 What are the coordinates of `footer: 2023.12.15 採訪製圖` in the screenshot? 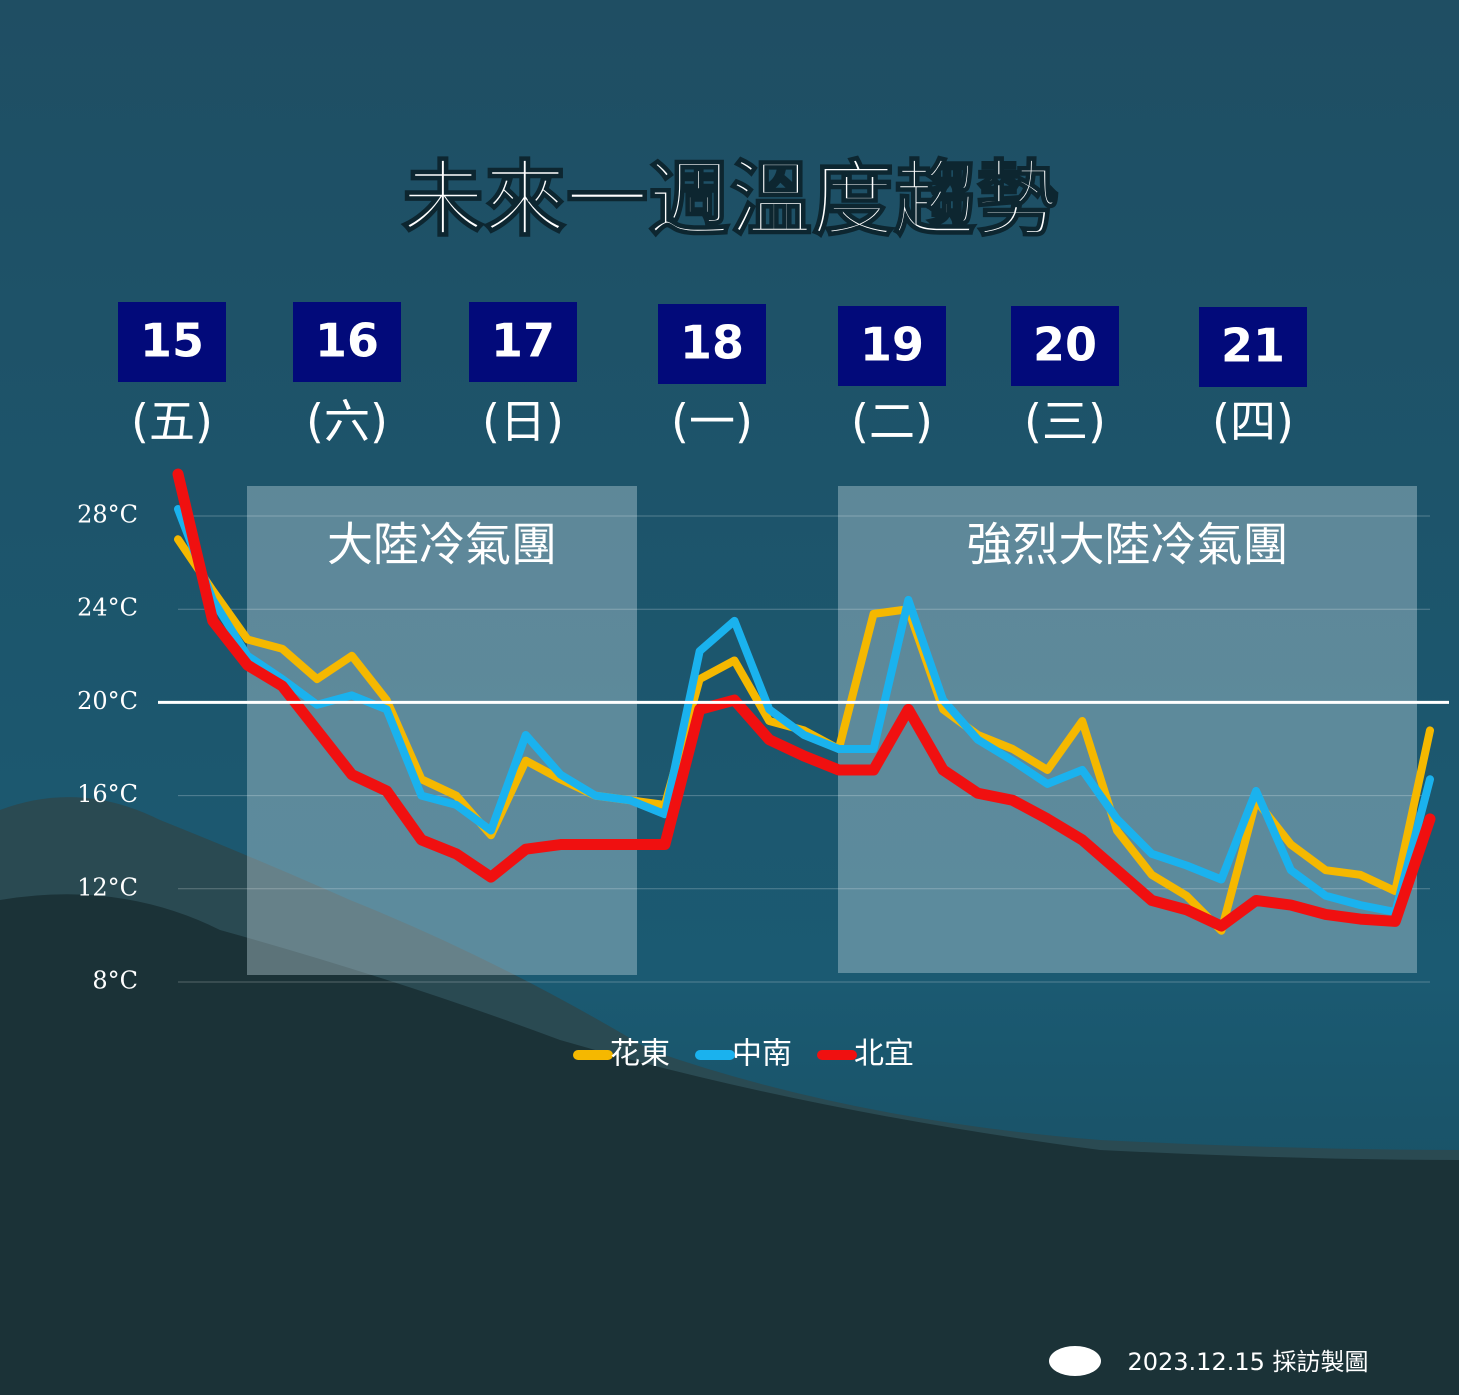 It's located at (1247, 1362).